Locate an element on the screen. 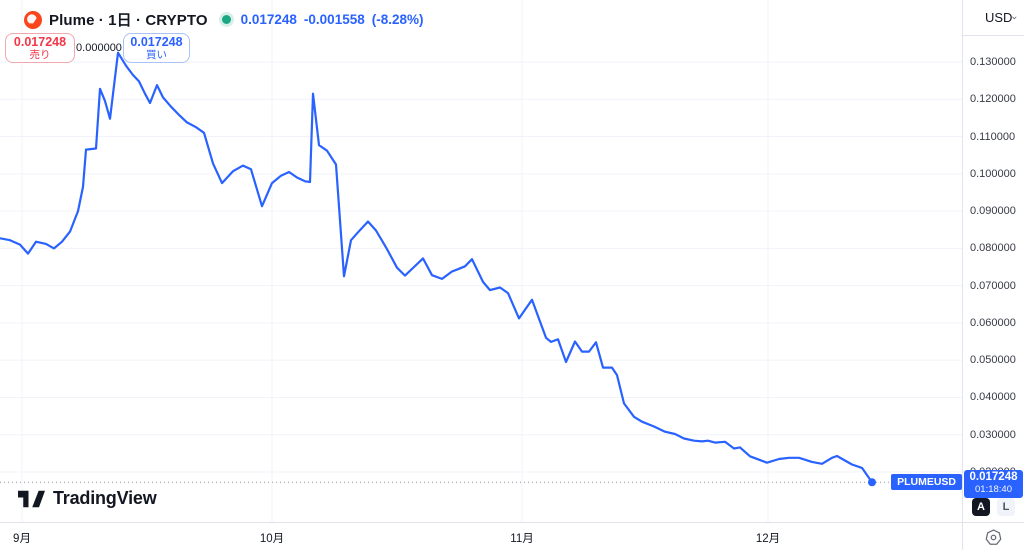 Image resolution: width=1024 pixels, height=550 pixels. bar-countdown: 01:18:40 is located at coordinates (993, 490).